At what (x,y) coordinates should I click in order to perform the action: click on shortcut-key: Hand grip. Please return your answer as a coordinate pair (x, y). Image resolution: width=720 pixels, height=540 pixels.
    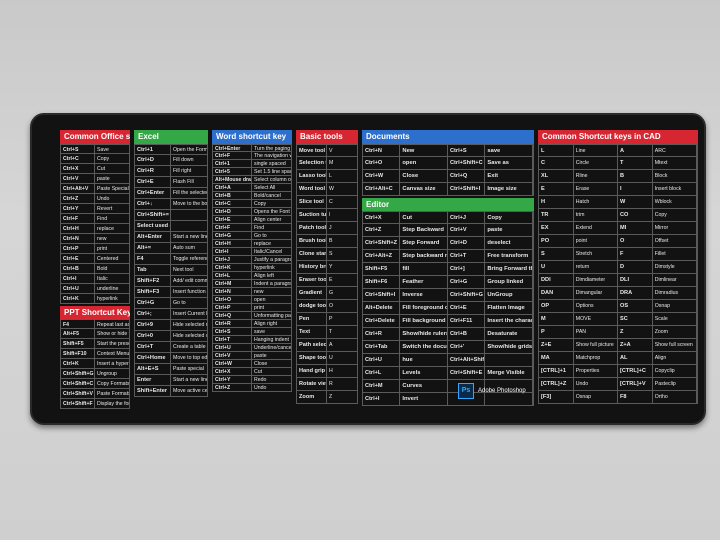
    Looking at the image, I should click on (312, 371).